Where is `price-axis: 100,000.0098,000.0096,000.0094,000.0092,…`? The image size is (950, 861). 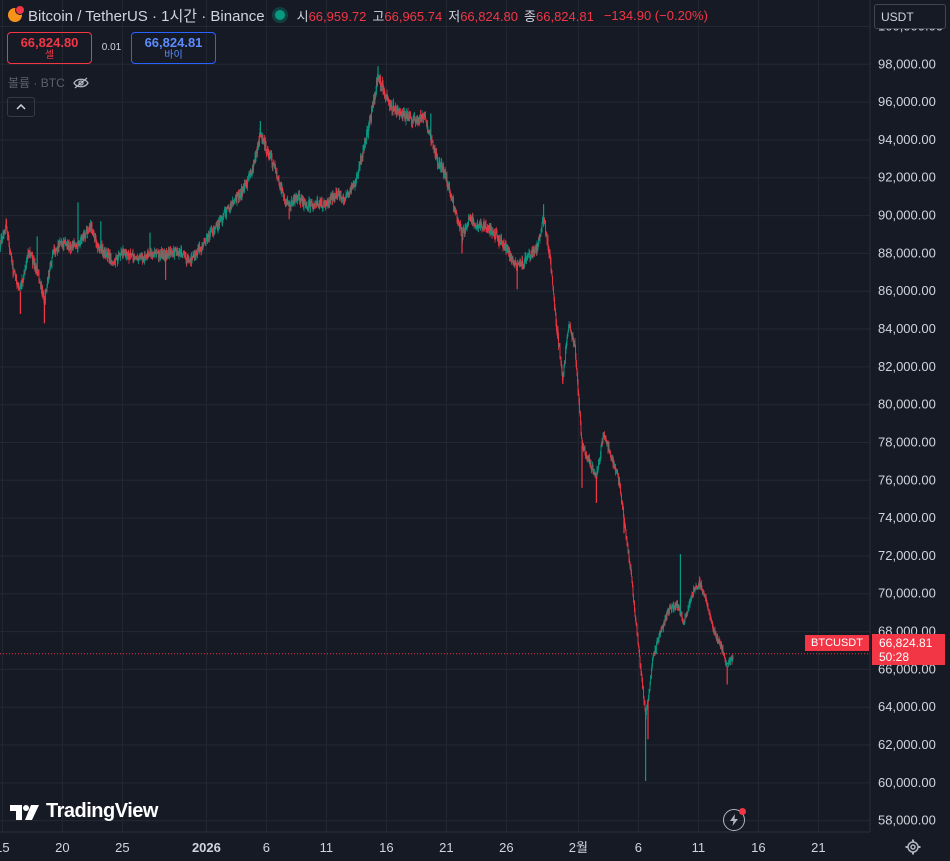 price-axis: 100,000.0098,000.0096,000.0094,000.0092,… is located at coordinates (910, 422).